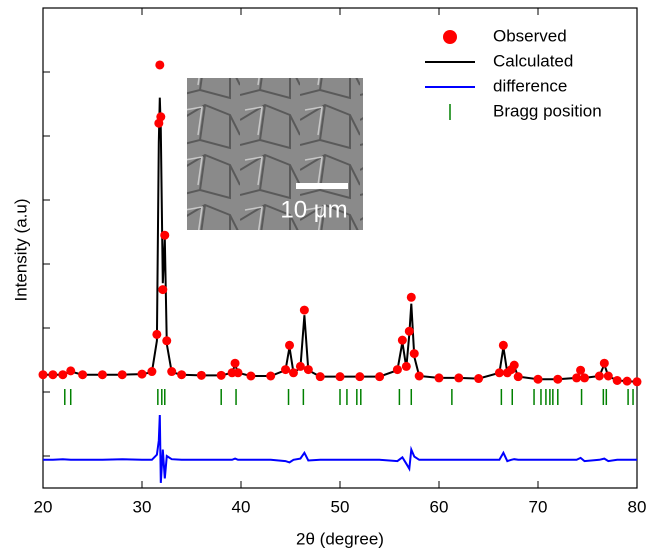 Image resolution: width=649 pixels, height=553 pixels. What do you see at coordinates (241, 506) in the screenshot?
I see `x-tick-label: 40` at bounding box center [241, 506].